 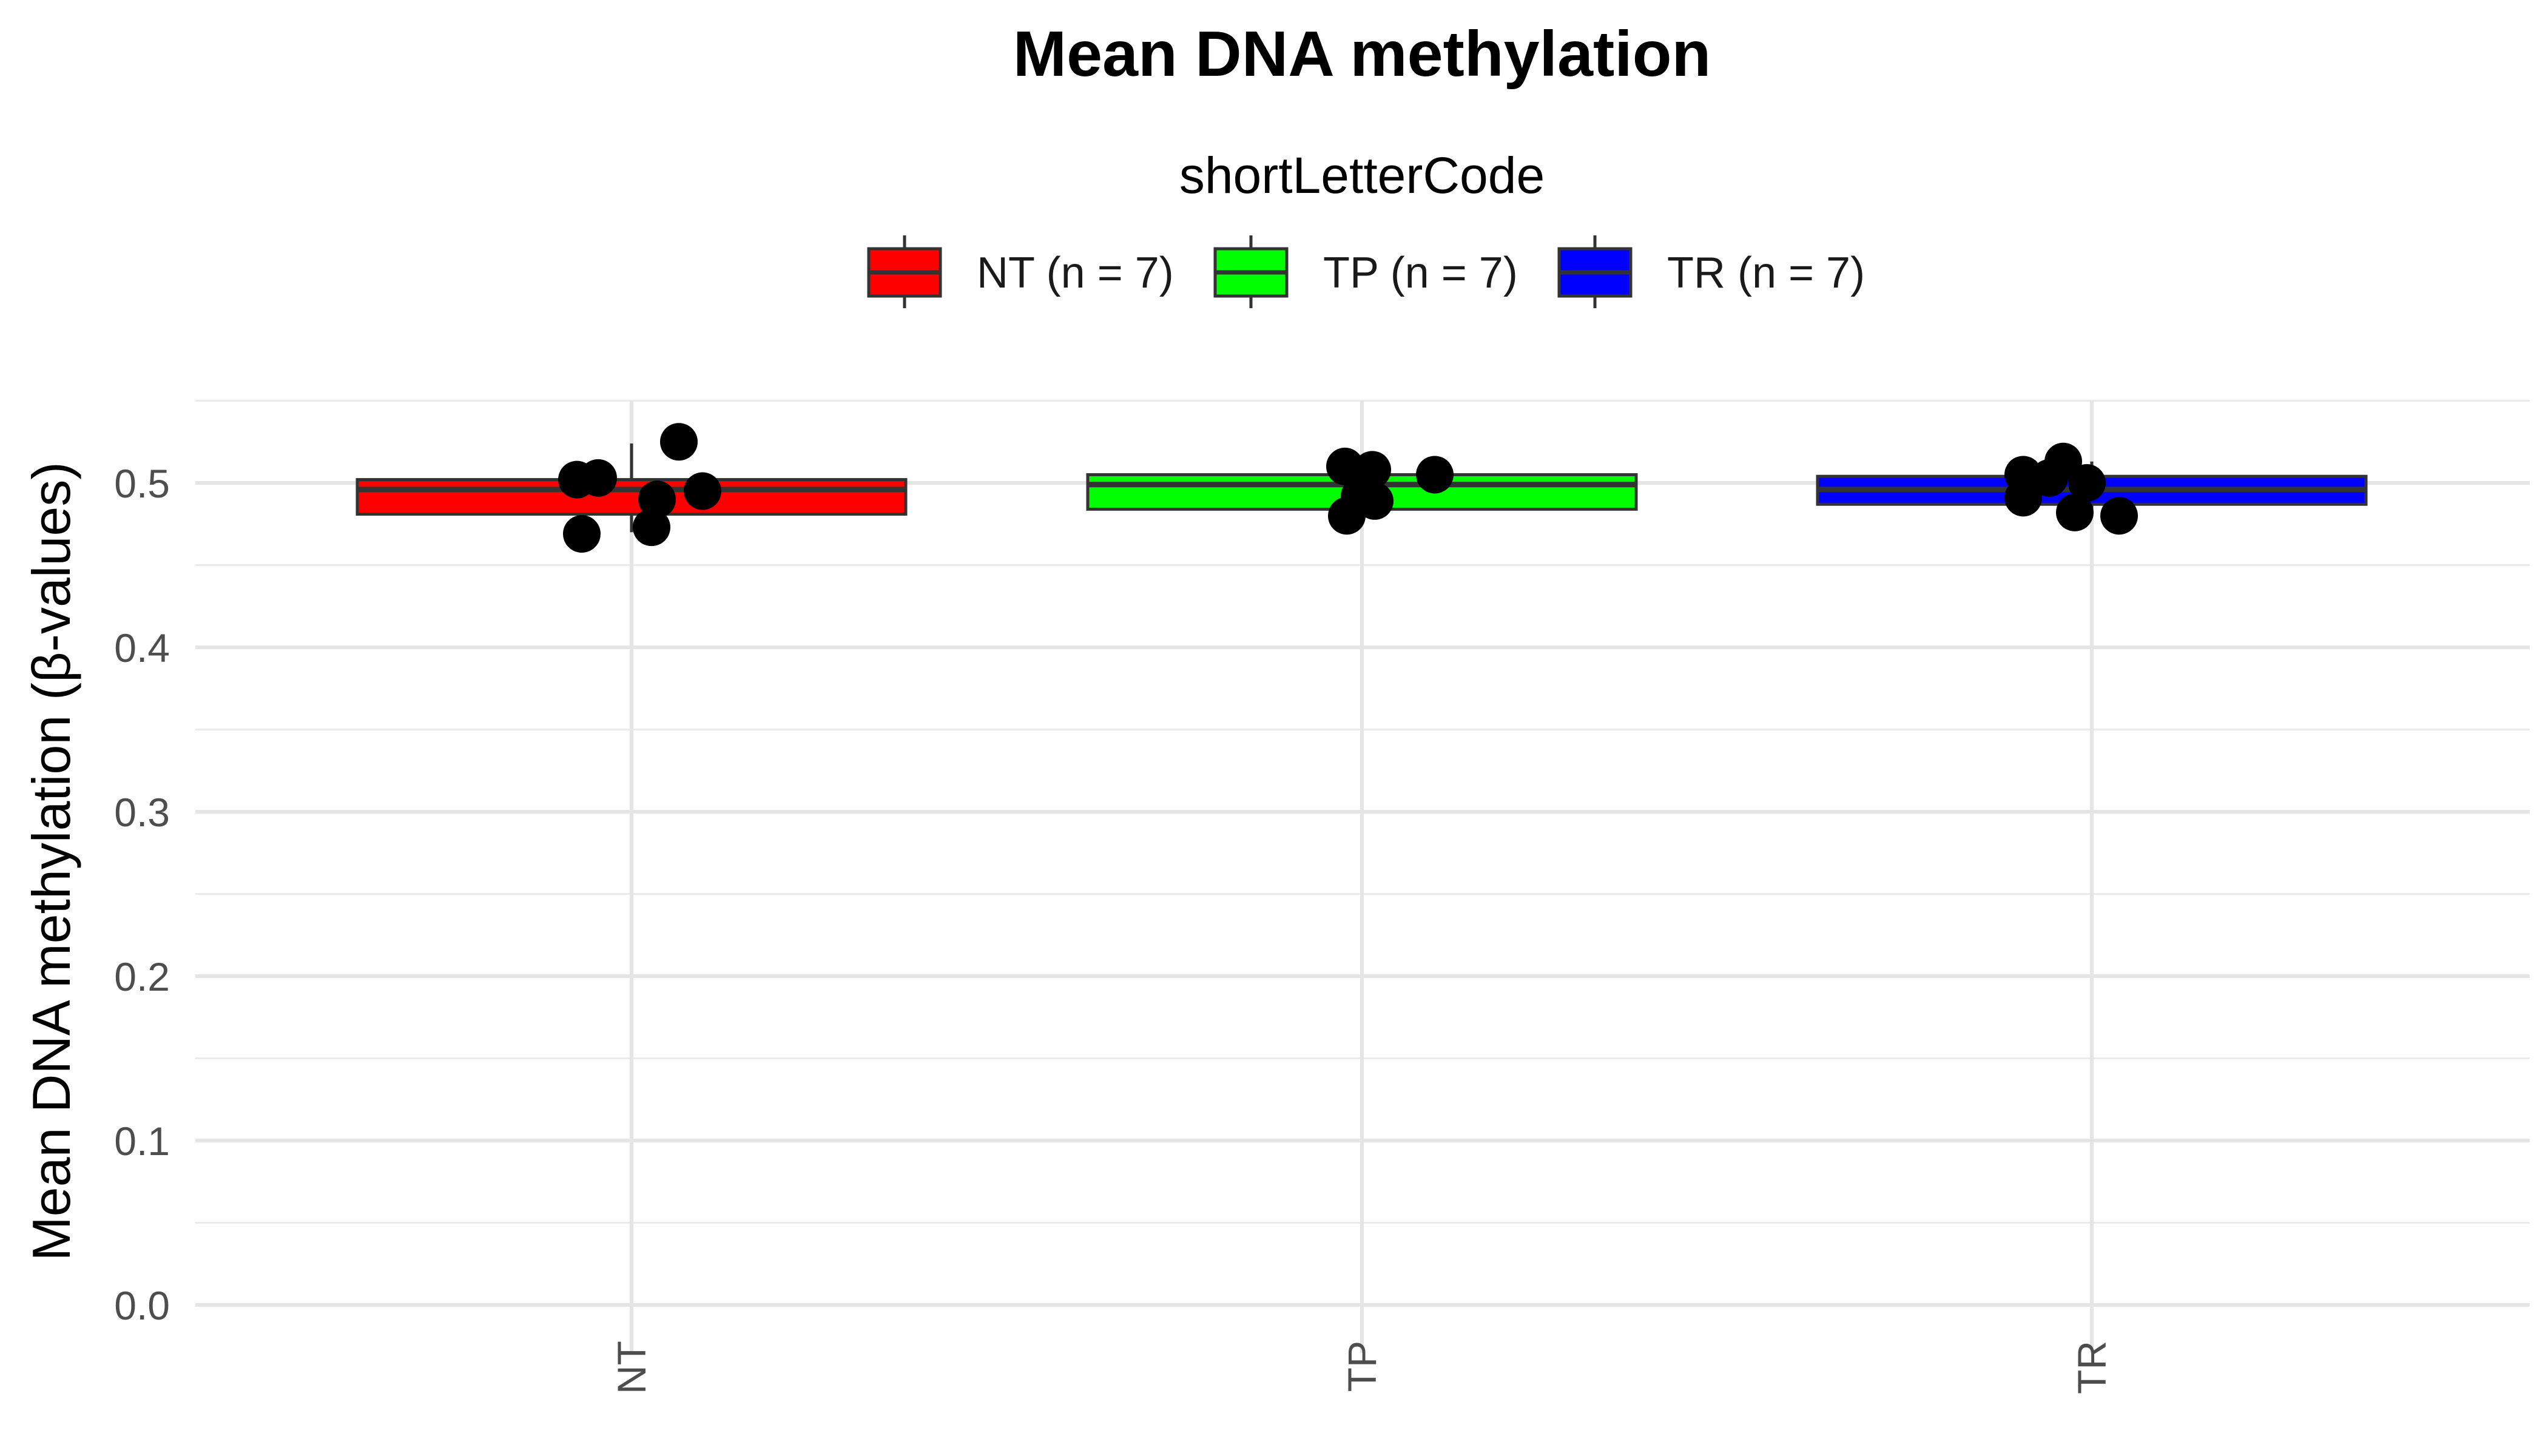 What do you see at coordinates (2091, 1367) in the screenshot?
I see `x-tick-label: TR` at bounding box center [2091, 1367].